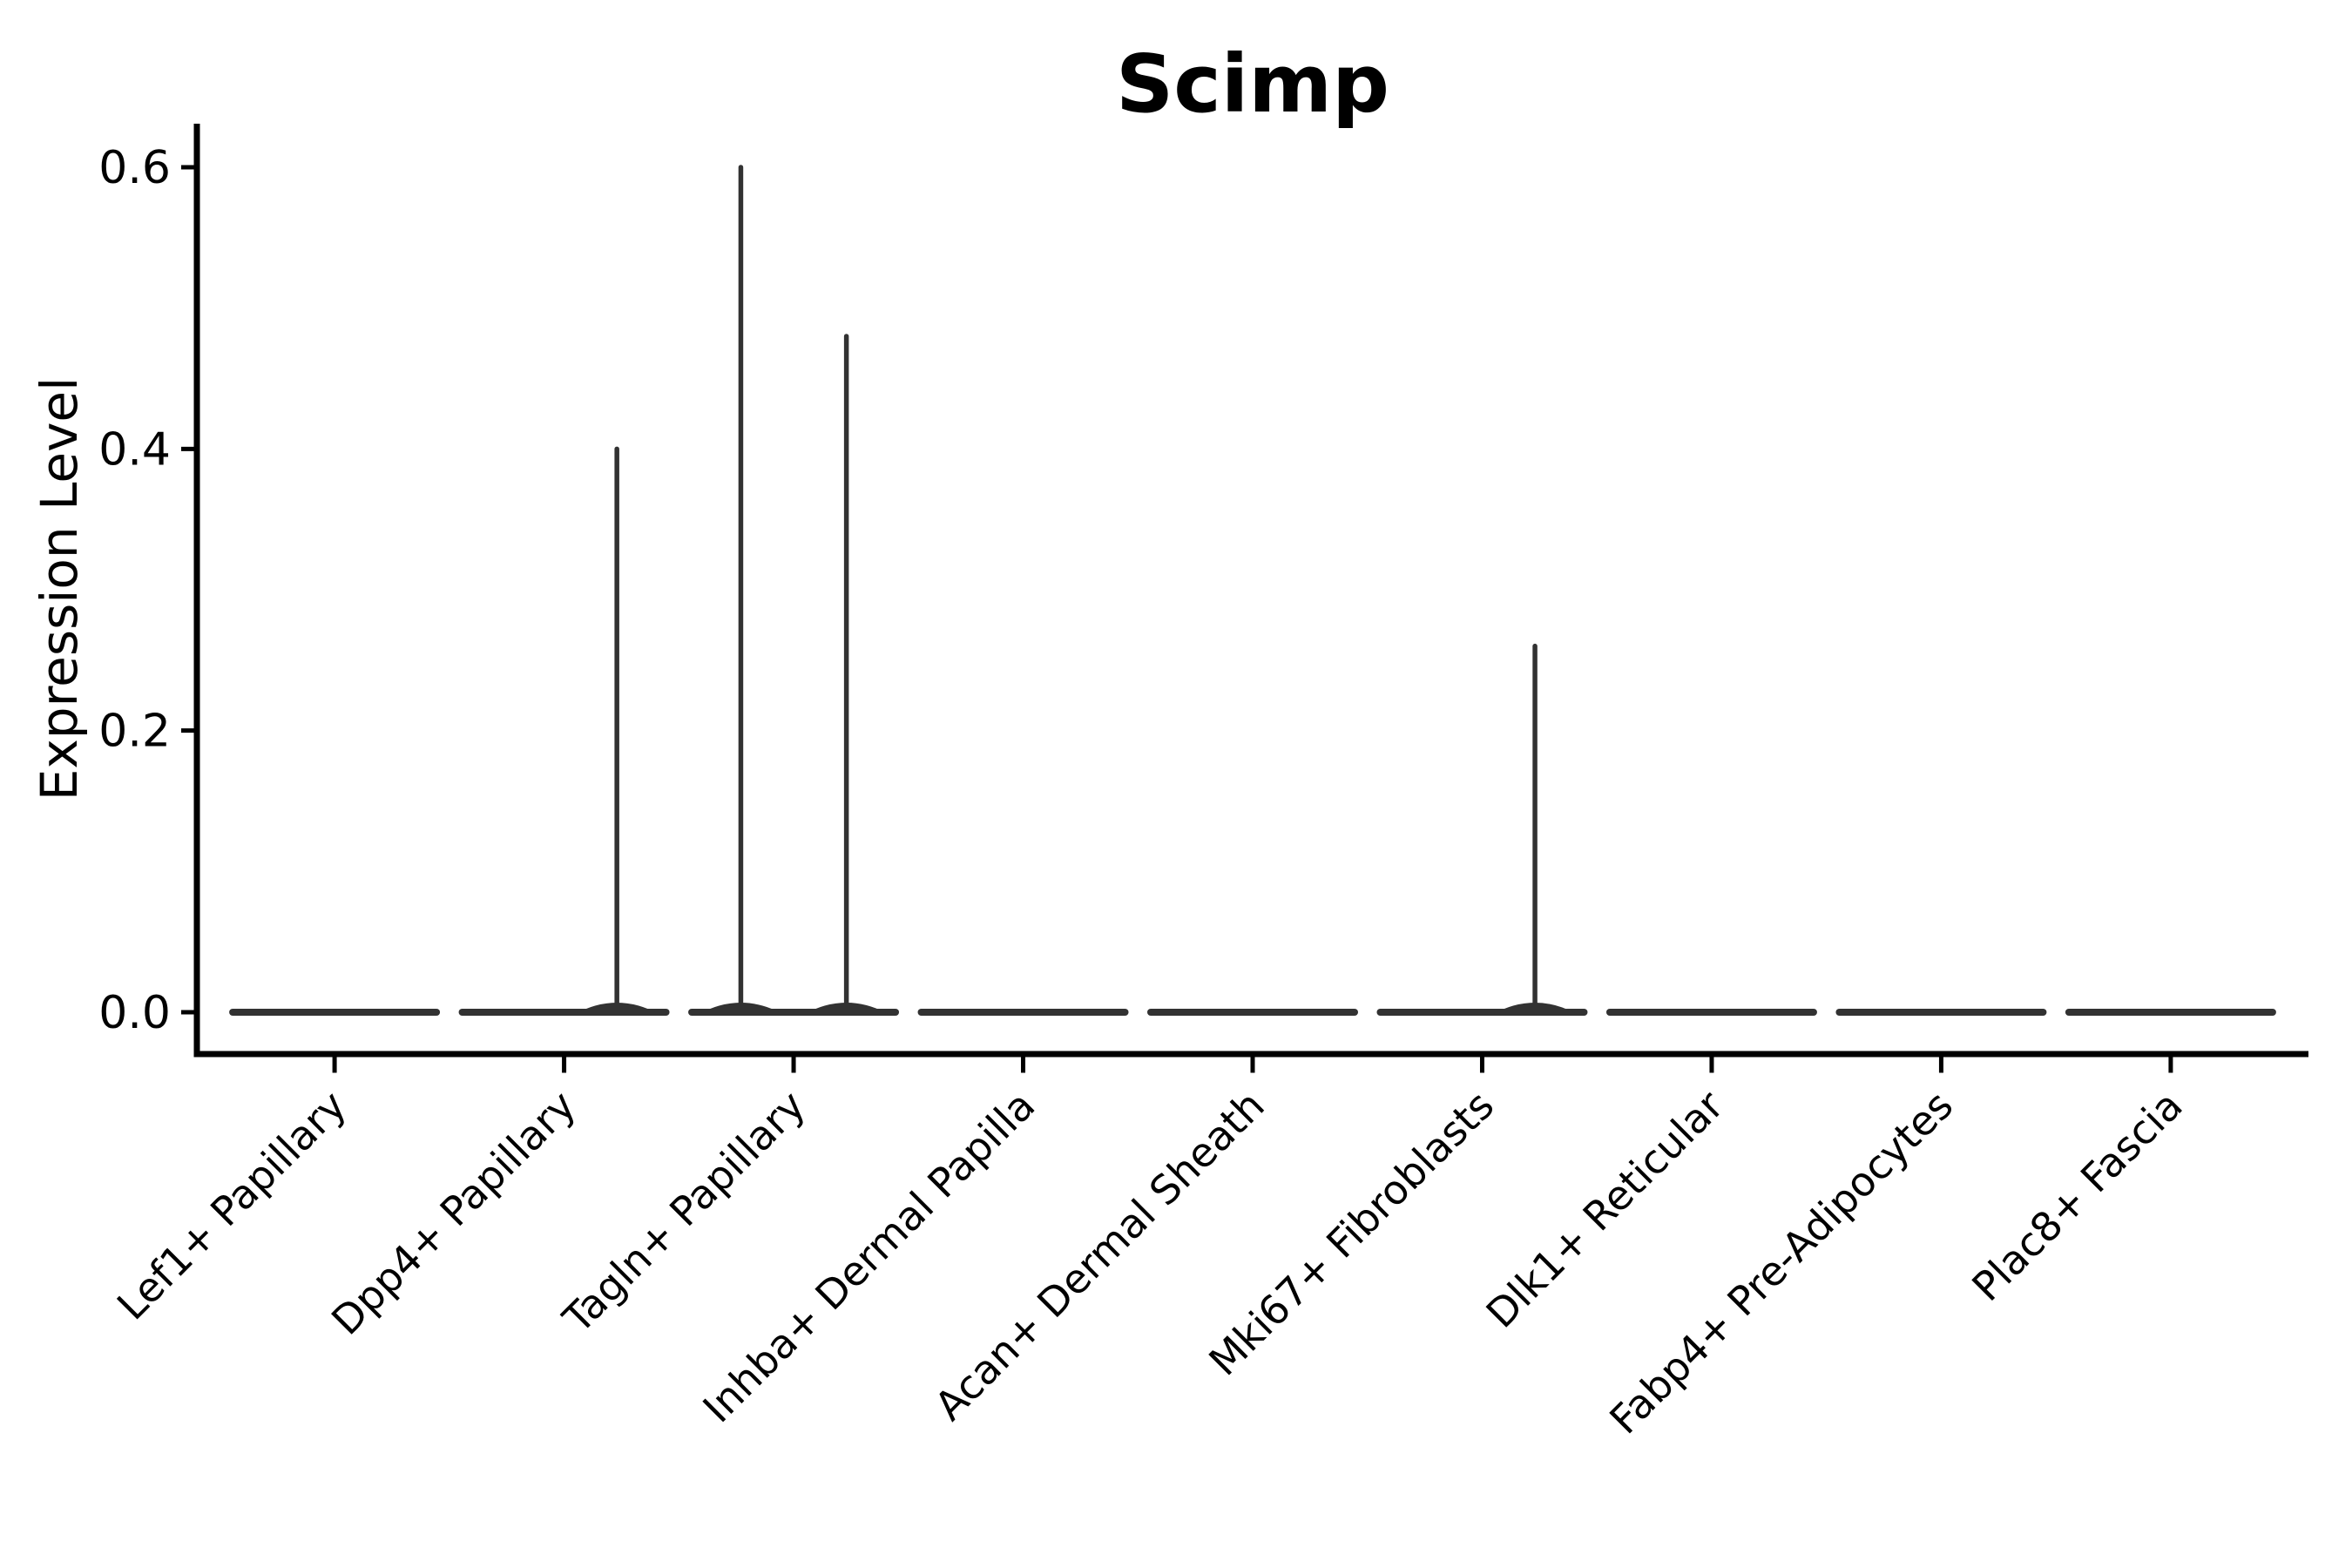  What do you see at coordinates (231, 1205) in the screenshot?
I see `x-tick-label-lef1-papillary: Lef1+ Papillary` at bounding box center [231, 1205].